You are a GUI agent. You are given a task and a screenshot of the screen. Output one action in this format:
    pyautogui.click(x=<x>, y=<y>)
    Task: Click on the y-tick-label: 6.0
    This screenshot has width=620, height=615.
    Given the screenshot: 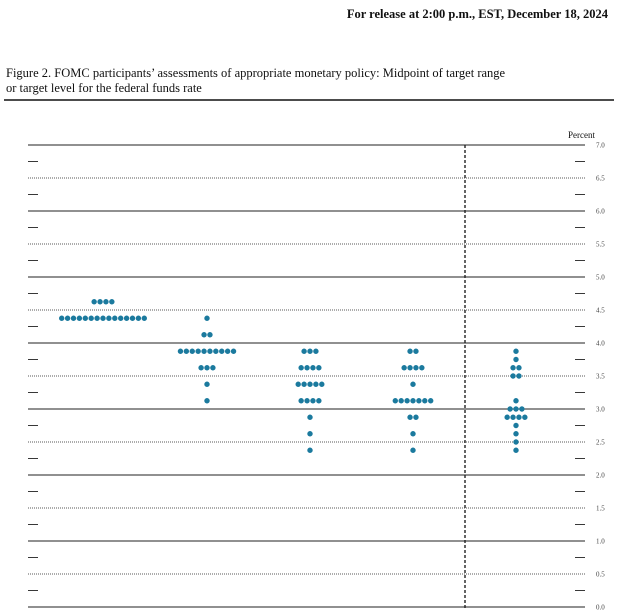 What is the action you would take?
    pyautogui.click(x=600, y=212)
    